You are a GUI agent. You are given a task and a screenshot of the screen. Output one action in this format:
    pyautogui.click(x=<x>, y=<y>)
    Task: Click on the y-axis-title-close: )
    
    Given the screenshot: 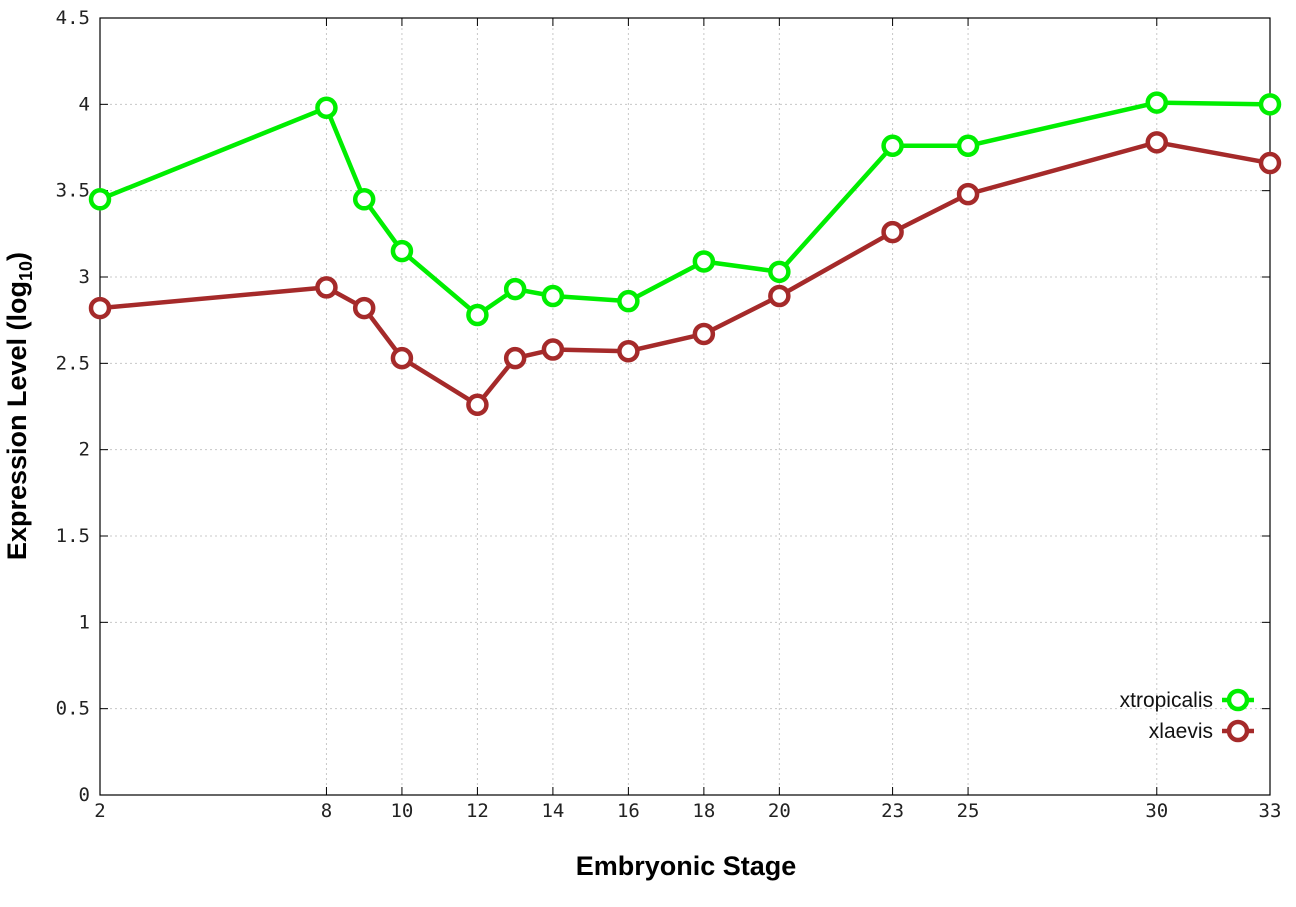 What is the action you would take?
    pyautogui.click(x=17, y=256)
    